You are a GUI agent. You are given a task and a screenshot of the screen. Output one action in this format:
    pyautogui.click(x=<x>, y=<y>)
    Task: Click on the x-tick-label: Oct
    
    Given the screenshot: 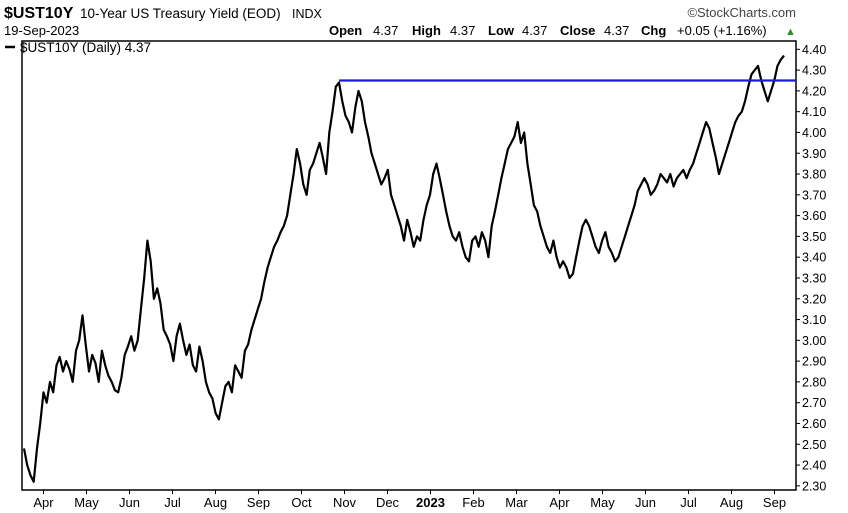 What is the action you would take?
    pyautogui.click(x=301, y=502)
    